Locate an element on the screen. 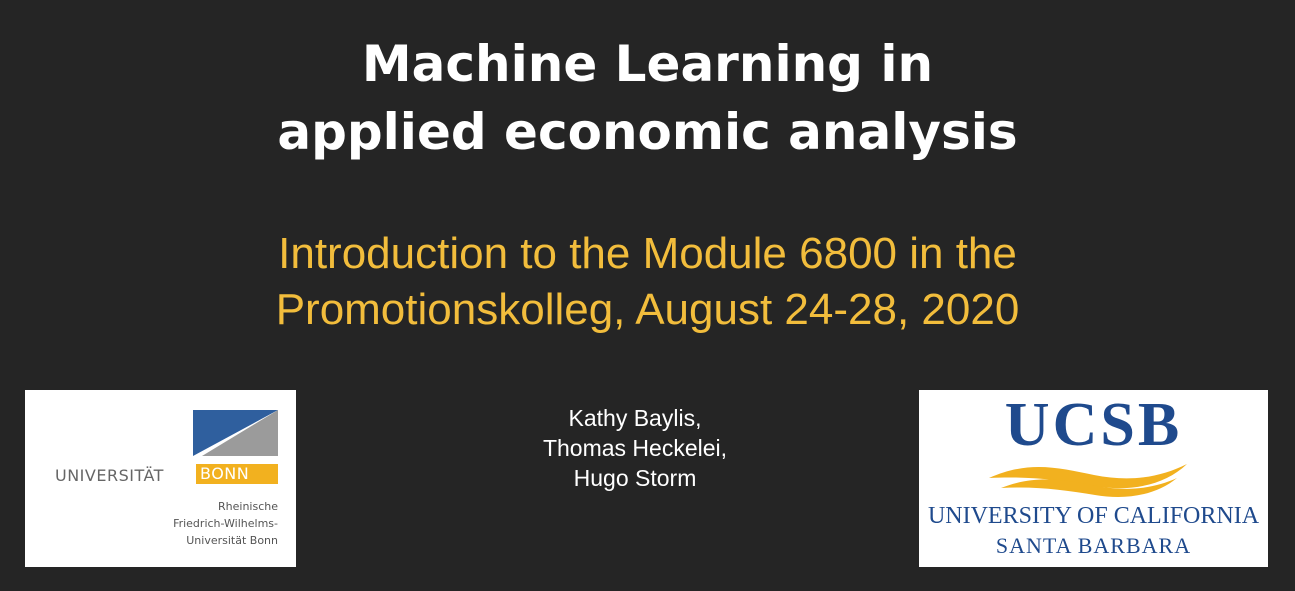 The height and width of the screenshot is (591, 1295). author-name: Hugo Storm is located at coordinates (635, 478).